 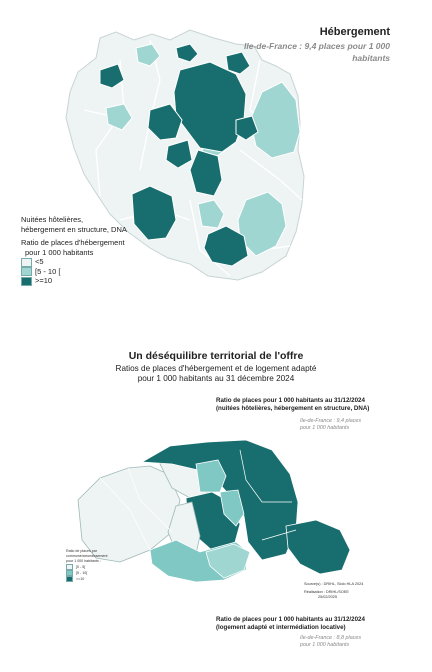 I want to click on section-title: Un déséquilibre territorial de l'offre, so click(x=216, y=356).